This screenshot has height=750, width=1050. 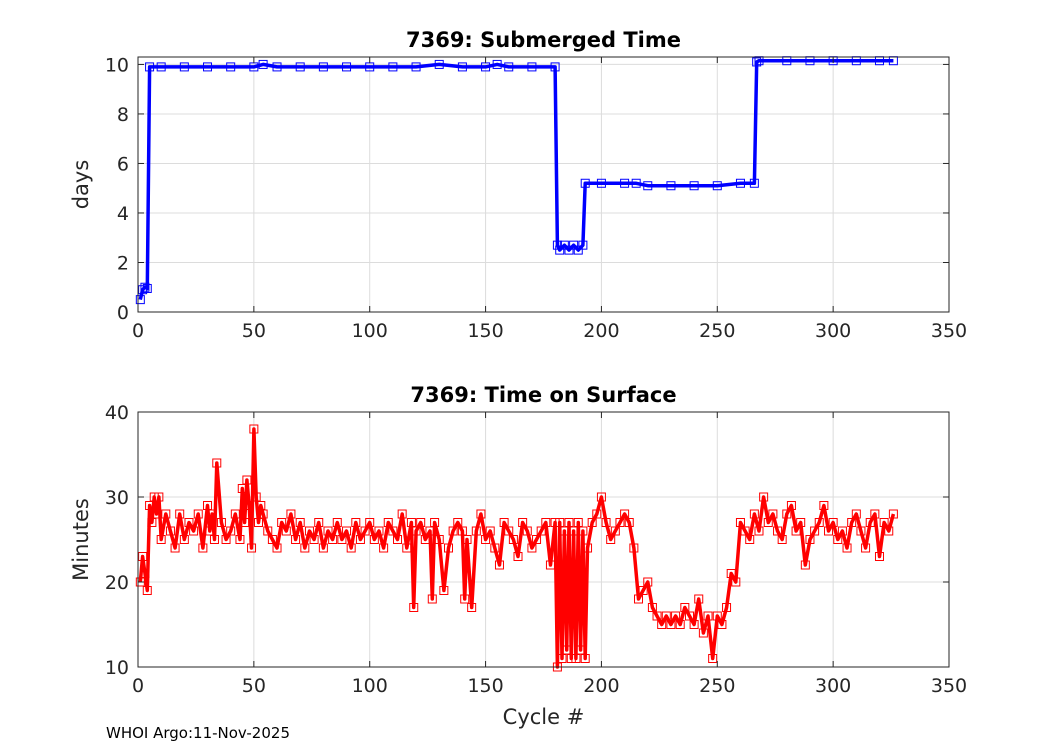 I want to click on y-tick-label: 2, so click(x=123, y=263).